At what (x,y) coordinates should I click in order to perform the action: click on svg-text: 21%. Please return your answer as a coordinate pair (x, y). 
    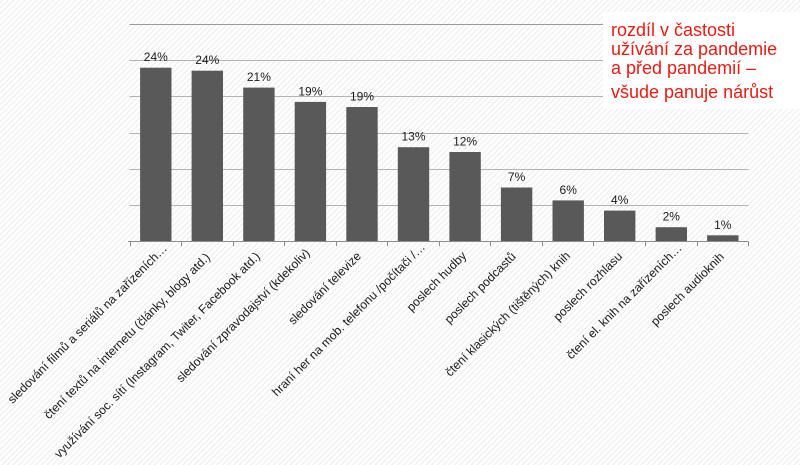
    Looking at the image, I should click on (259, 77).